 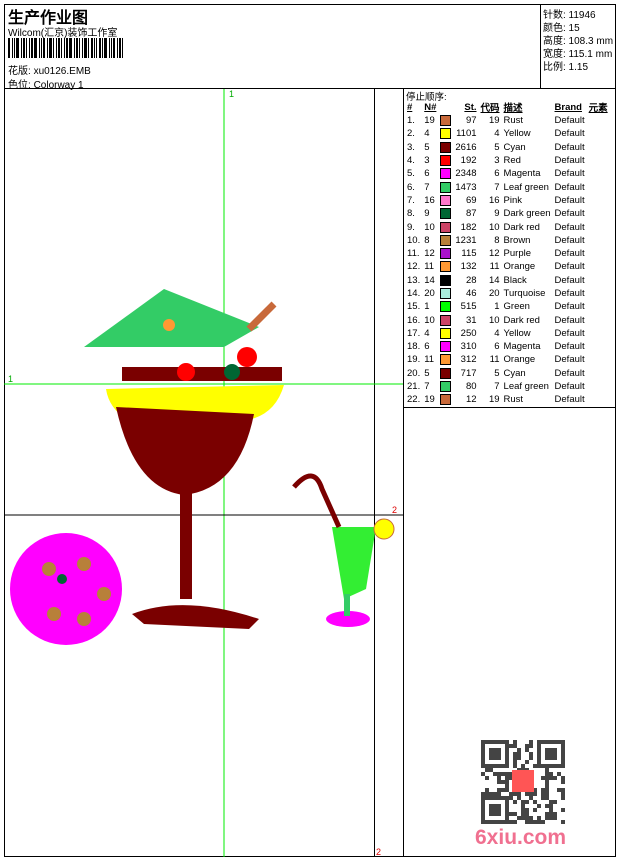 I want to click on cell-st: 2348, so click(x=466, y=174).